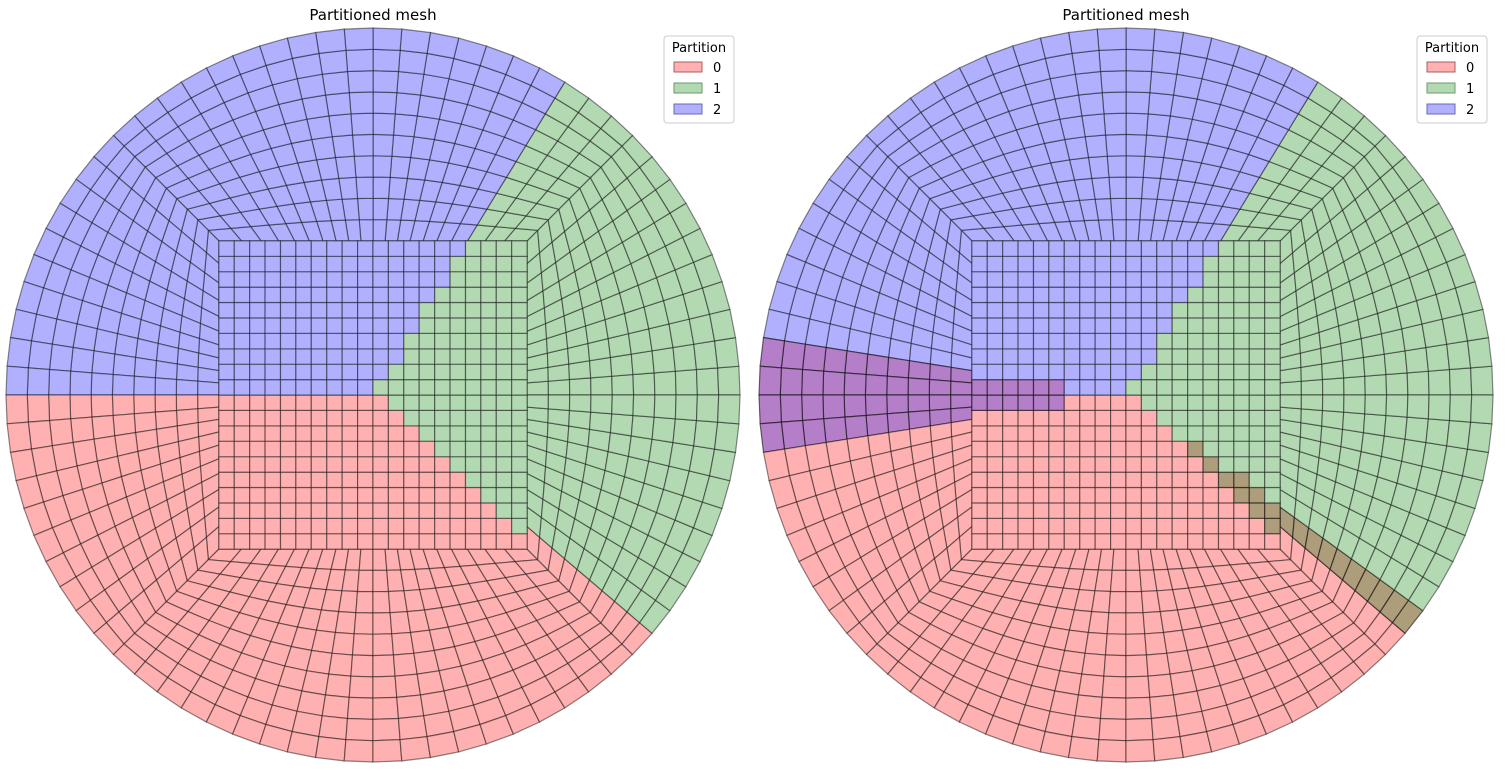 This screenshot has width=1506, height=771. What do you see at coordinates (1452, 79) in the screenshot?
I see `legend-box` at bounding box center [1452, 79].